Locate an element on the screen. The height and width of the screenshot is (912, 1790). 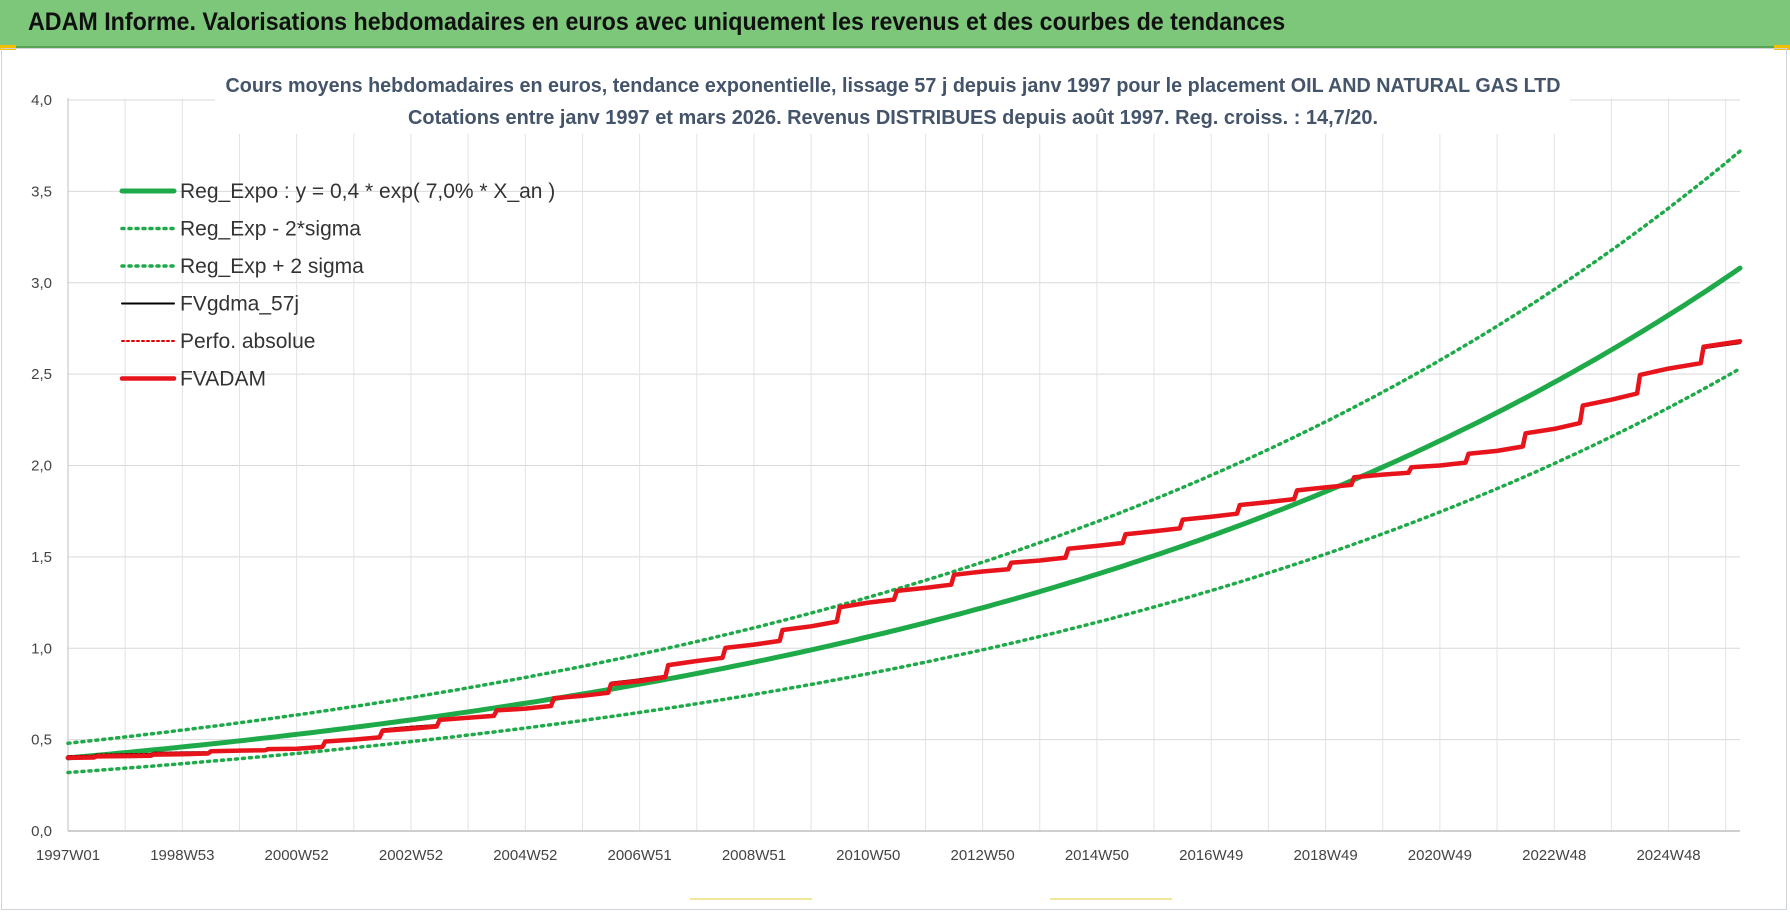
legend-label: Reg_Exp + 2 sigma is located at coordinates (272, 266).